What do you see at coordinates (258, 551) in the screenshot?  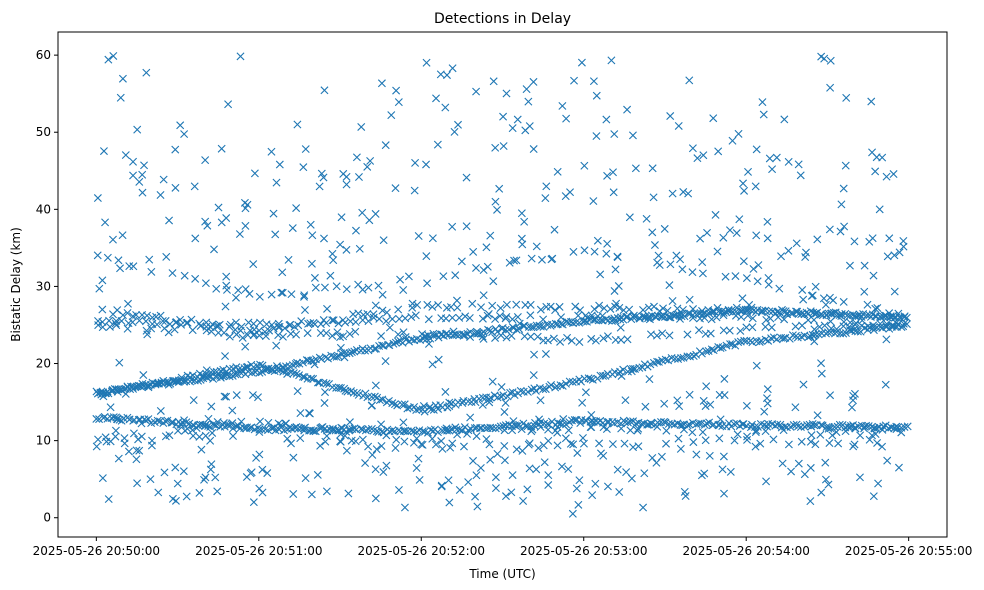 I see `x-tick-label: 2025-05-26 20:51:00` at bounding box center [258, 551].